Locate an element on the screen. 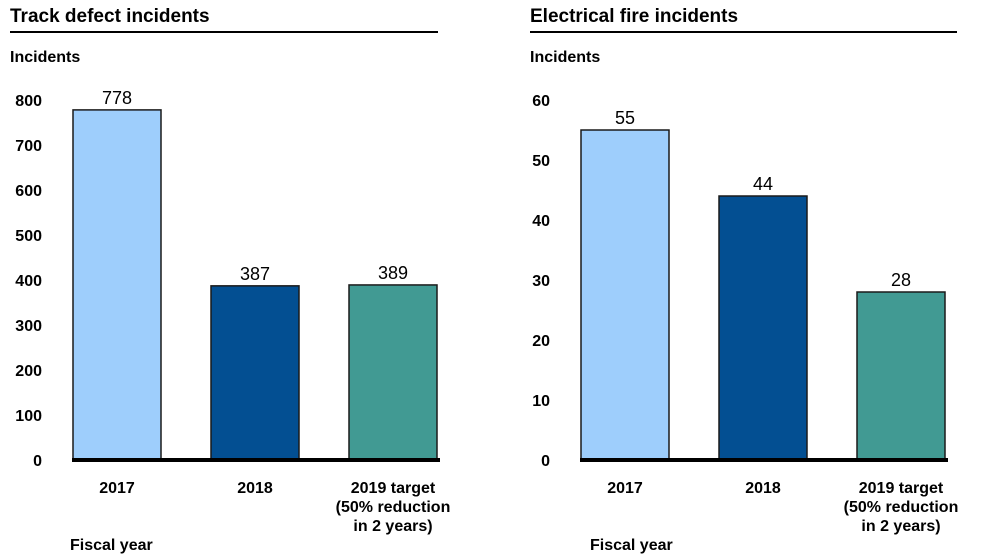 This screenshot has height=558, width=987. y-tick-label: 100 is located at coordinates (28, 416).